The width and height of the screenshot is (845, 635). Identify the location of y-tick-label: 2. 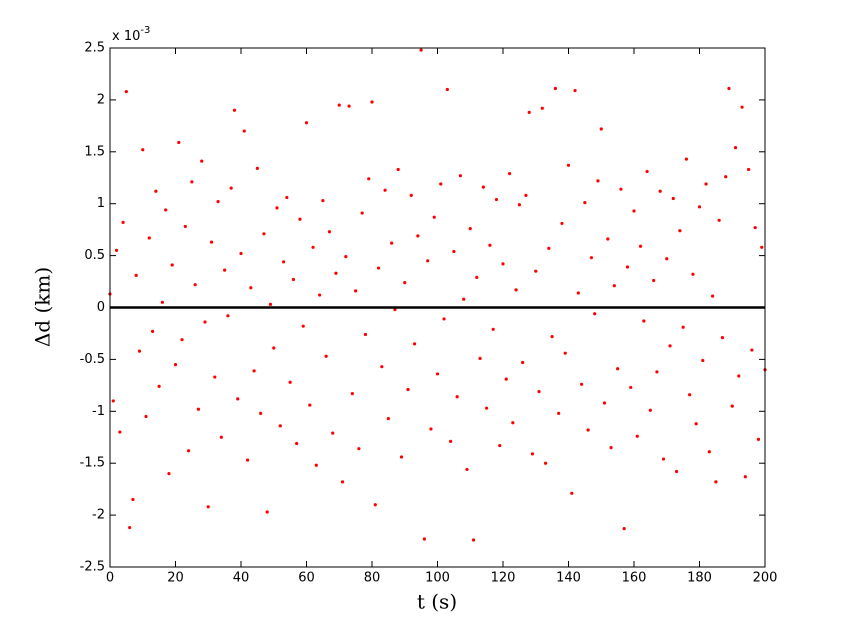
(101, 99).